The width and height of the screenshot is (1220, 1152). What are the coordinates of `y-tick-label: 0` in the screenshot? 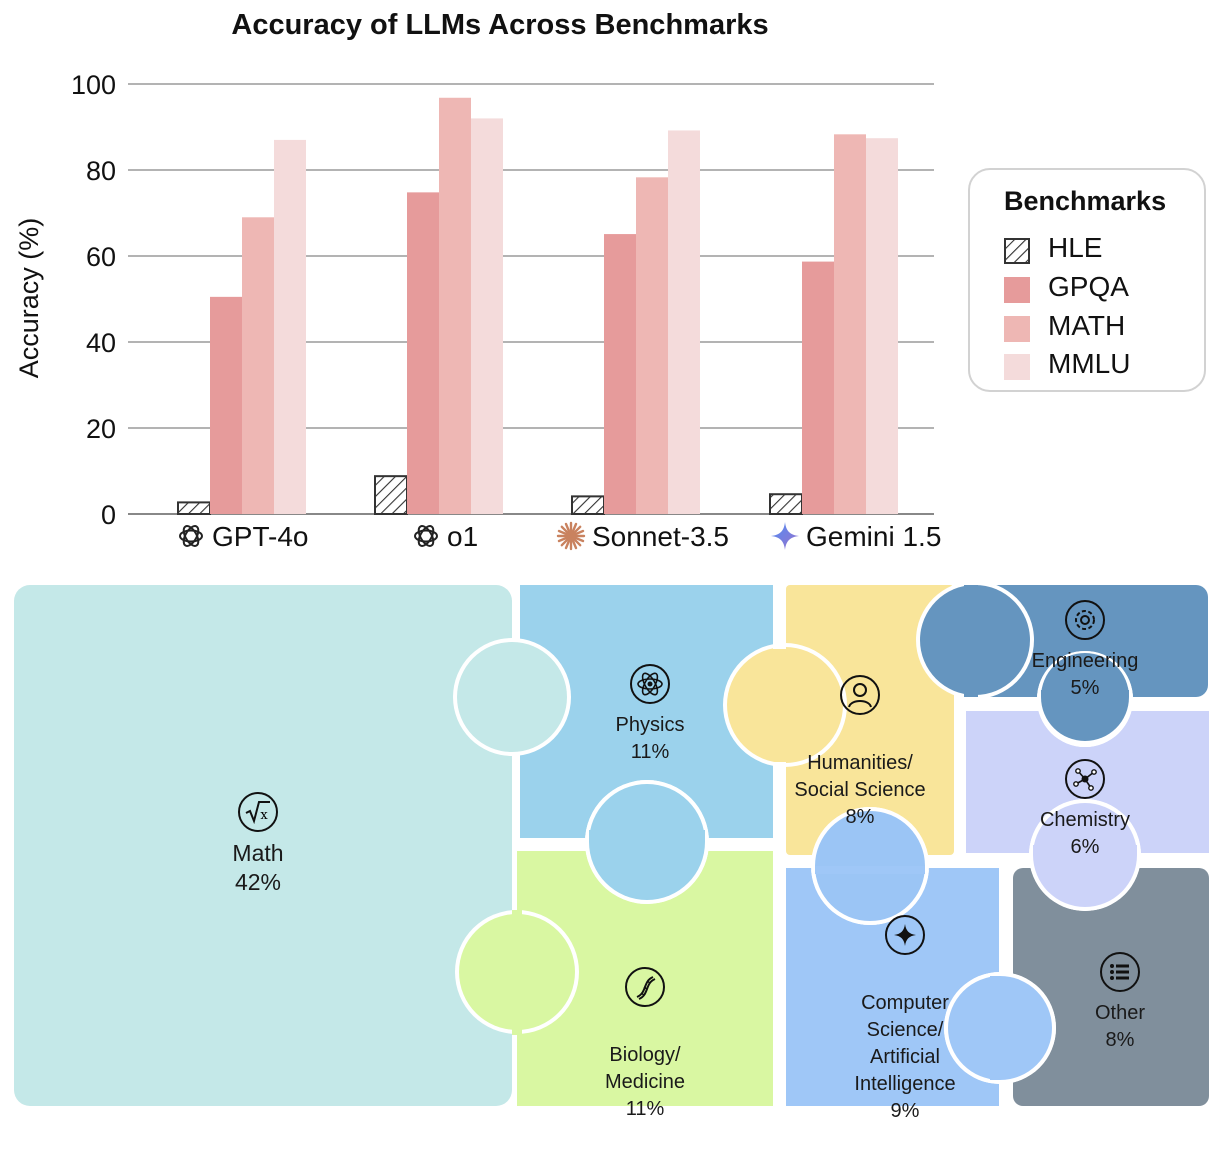 It's located at (108, 515).